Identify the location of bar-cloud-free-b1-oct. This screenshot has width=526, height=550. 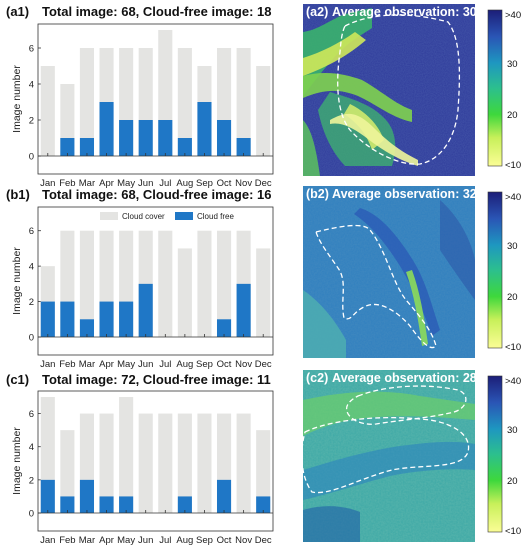
(224, 328).